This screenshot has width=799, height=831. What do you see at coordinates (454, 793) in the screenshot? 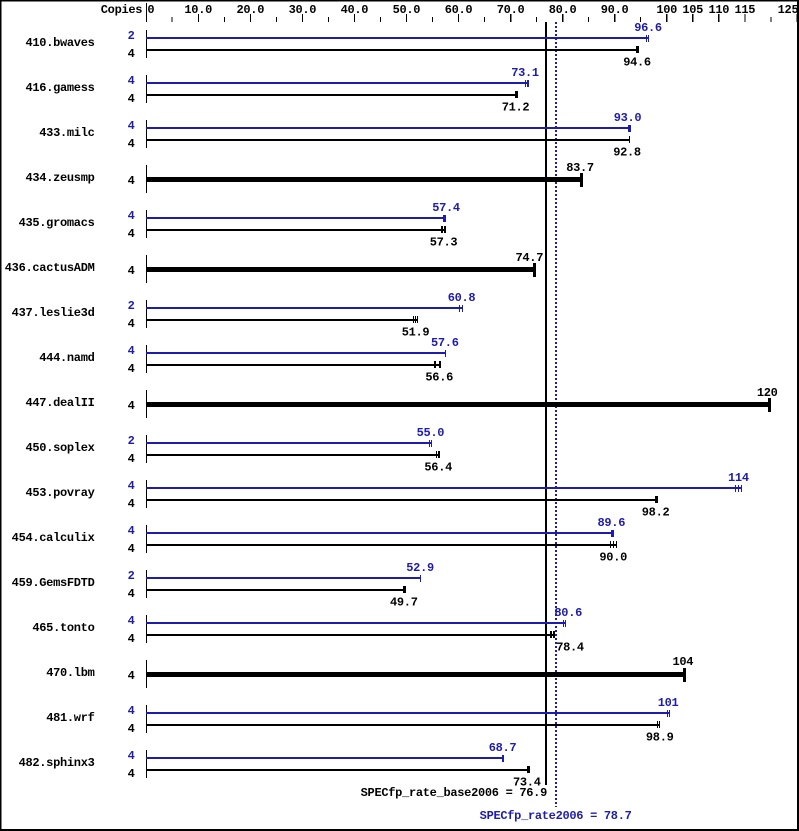
I see `svg-text: SPECfp_rate_base2006 = 76.9` at bounding box center [454, 793].